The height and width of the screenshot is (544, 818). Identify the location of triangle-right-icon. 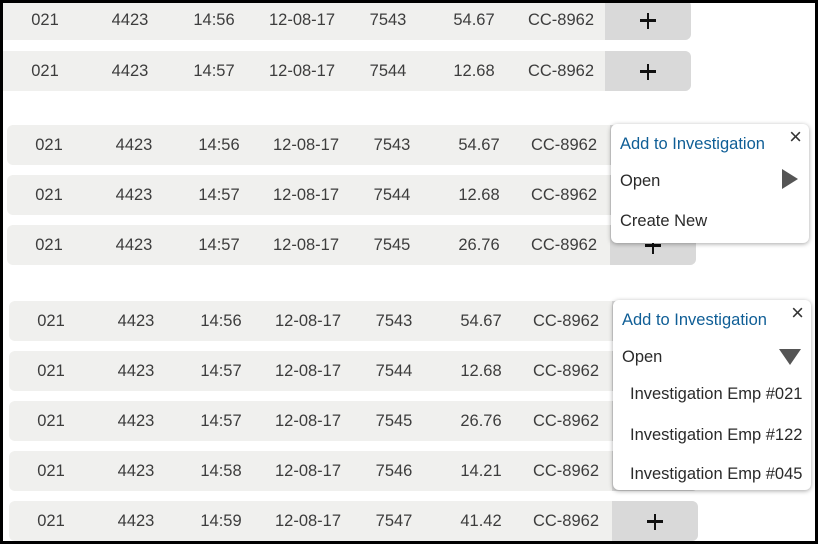
(790, 179).